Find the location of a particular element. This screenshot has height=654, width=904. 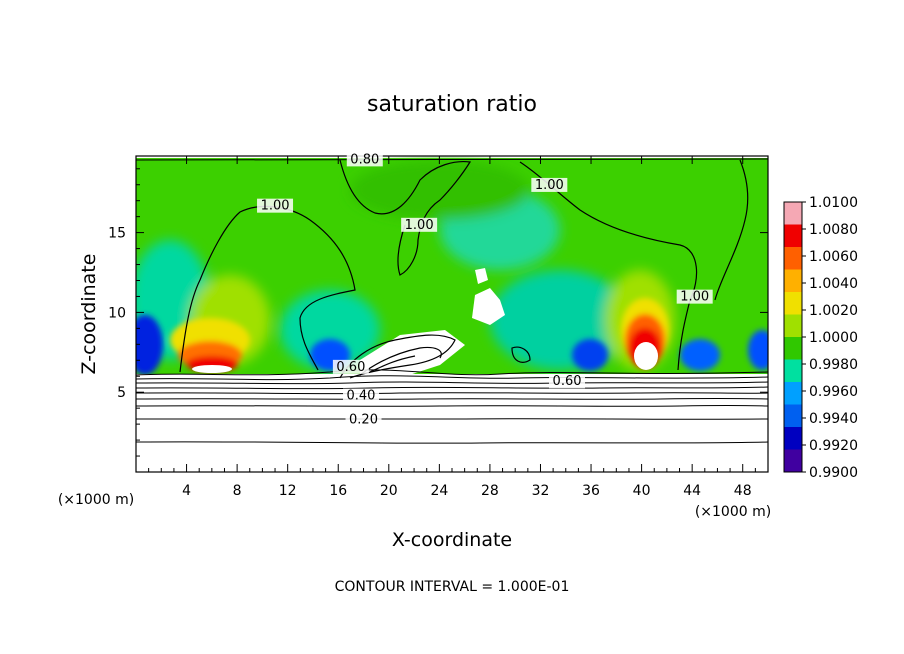

y-axis-label: Z-coordinate is located at coordinates (89, 314).